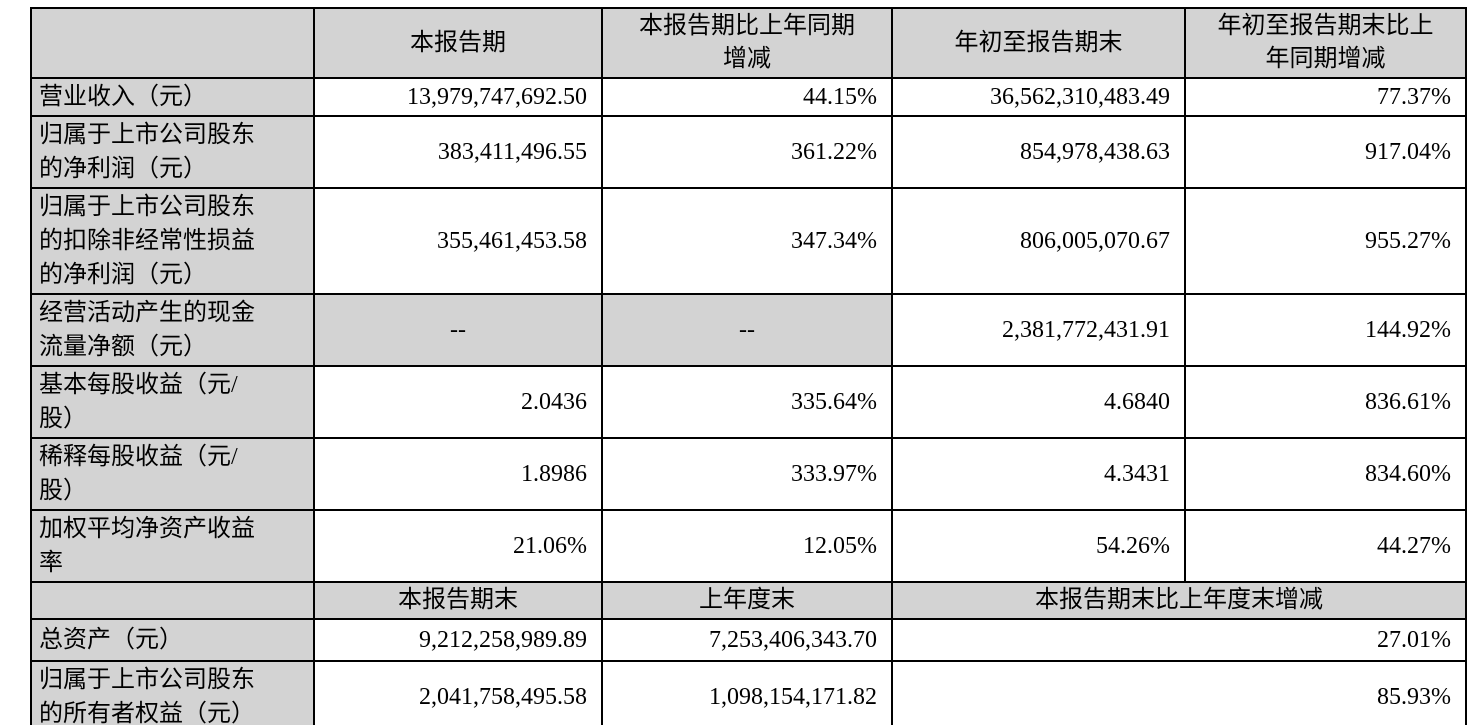 This screenshot has height=725, width=1479. What do you see at coordinates (172, 402) in the screenshot?
I see `row-label: 基本每股收益（元/ 股）` at bounding box center [172, 402].